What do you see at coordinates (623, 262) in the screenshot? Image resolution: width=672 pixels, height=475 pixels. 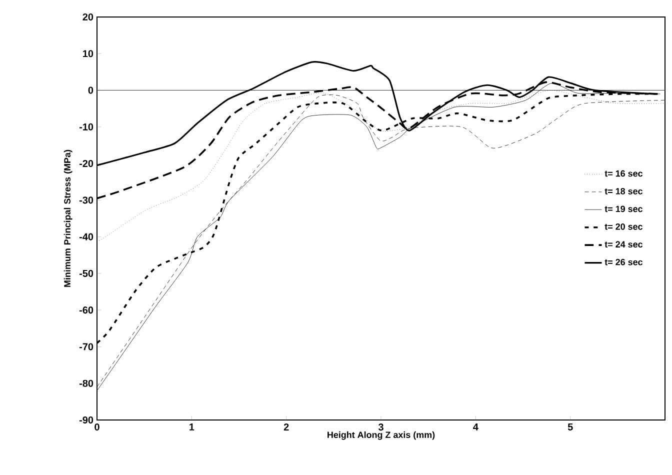 I see `legend-label: t= 26 sec` at bounding box center [623, 262].